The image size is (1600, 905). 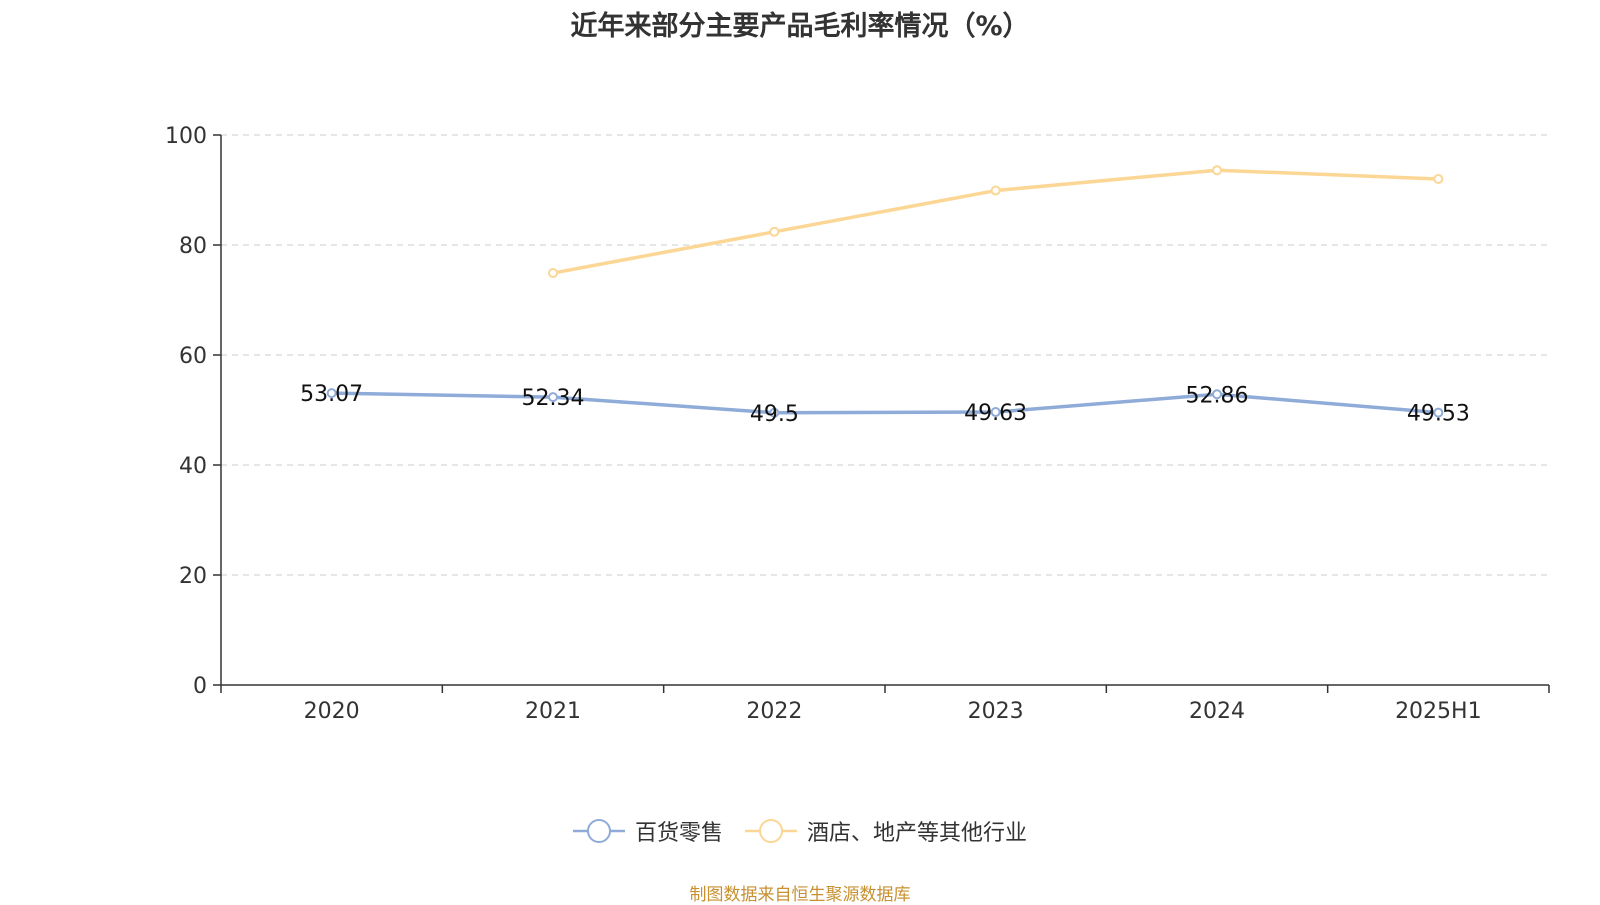 What do you see at coordinates (332, 711) in the screenshot?
I see `x-tick-label: 2020` at bounding box center [332, 711].